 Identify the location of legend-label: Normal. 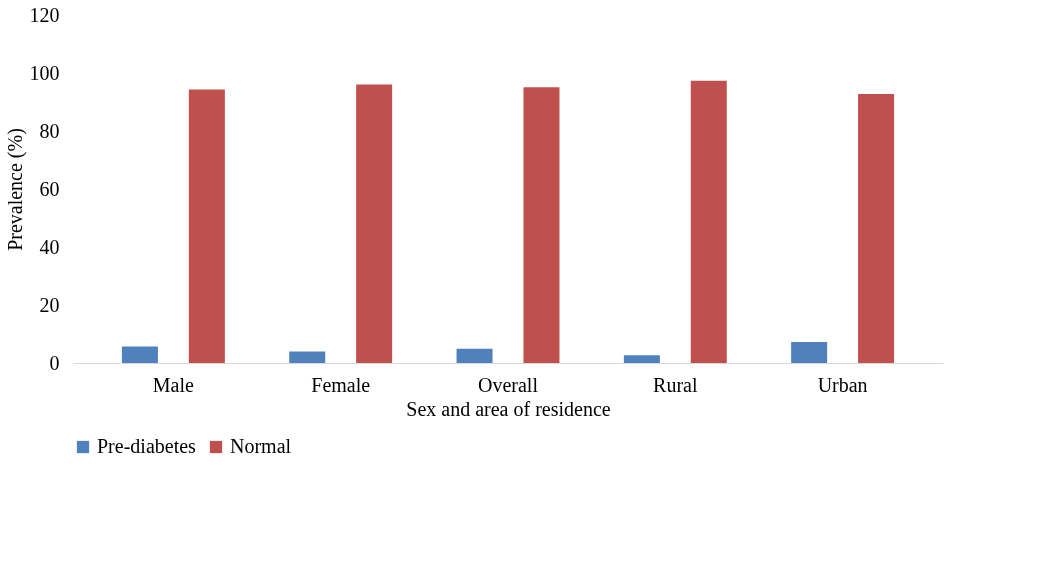
(261, 446).